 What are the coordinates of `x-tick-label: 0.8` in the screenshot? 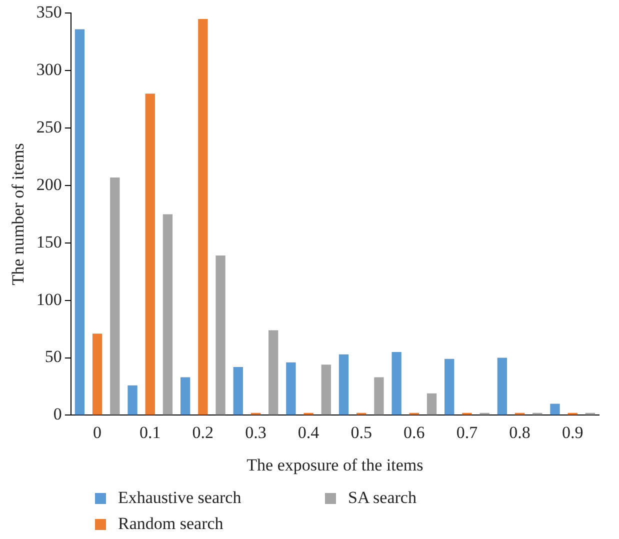 It's located at (519, 432).